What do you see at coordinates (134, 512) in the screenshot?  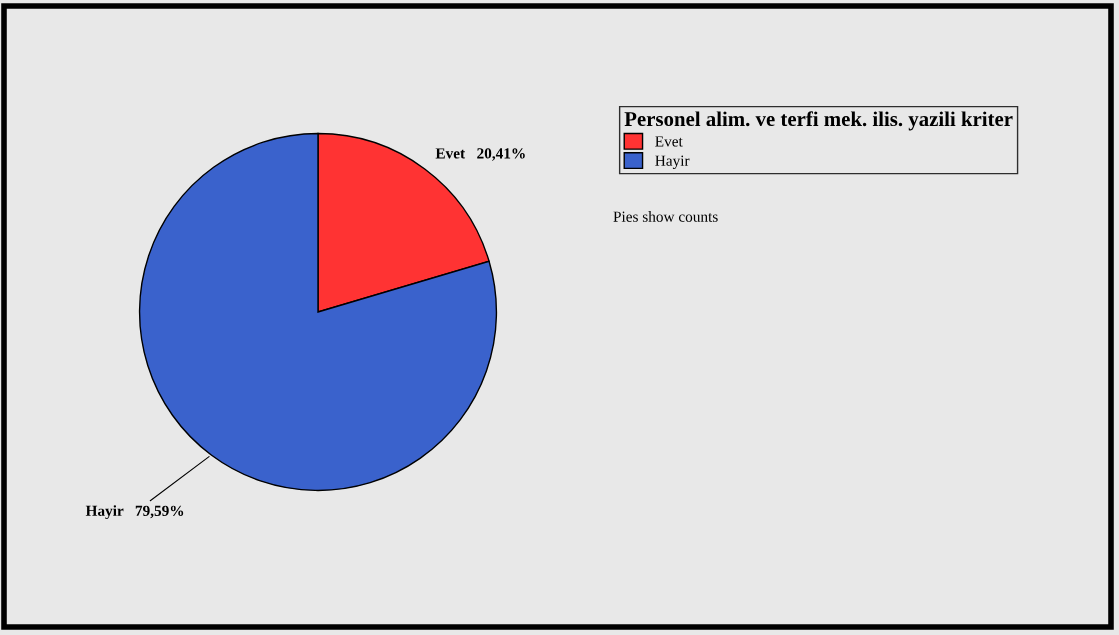 I see `category-label: Hayir 79,59%` at bounding box center [134, 512].